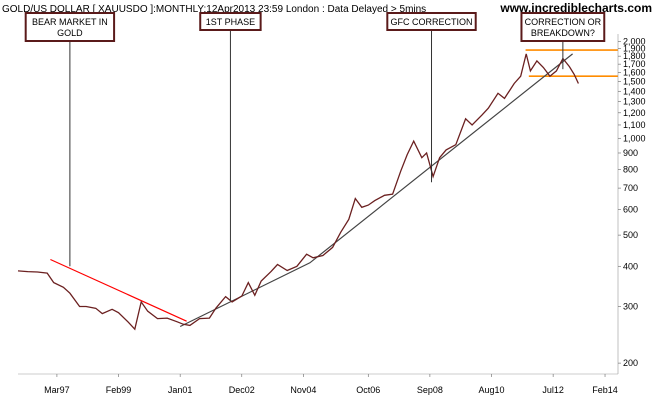 The height and width of the screenshot is (400, 660). I want to click on y-tick-label: 400, so click(630, 266).